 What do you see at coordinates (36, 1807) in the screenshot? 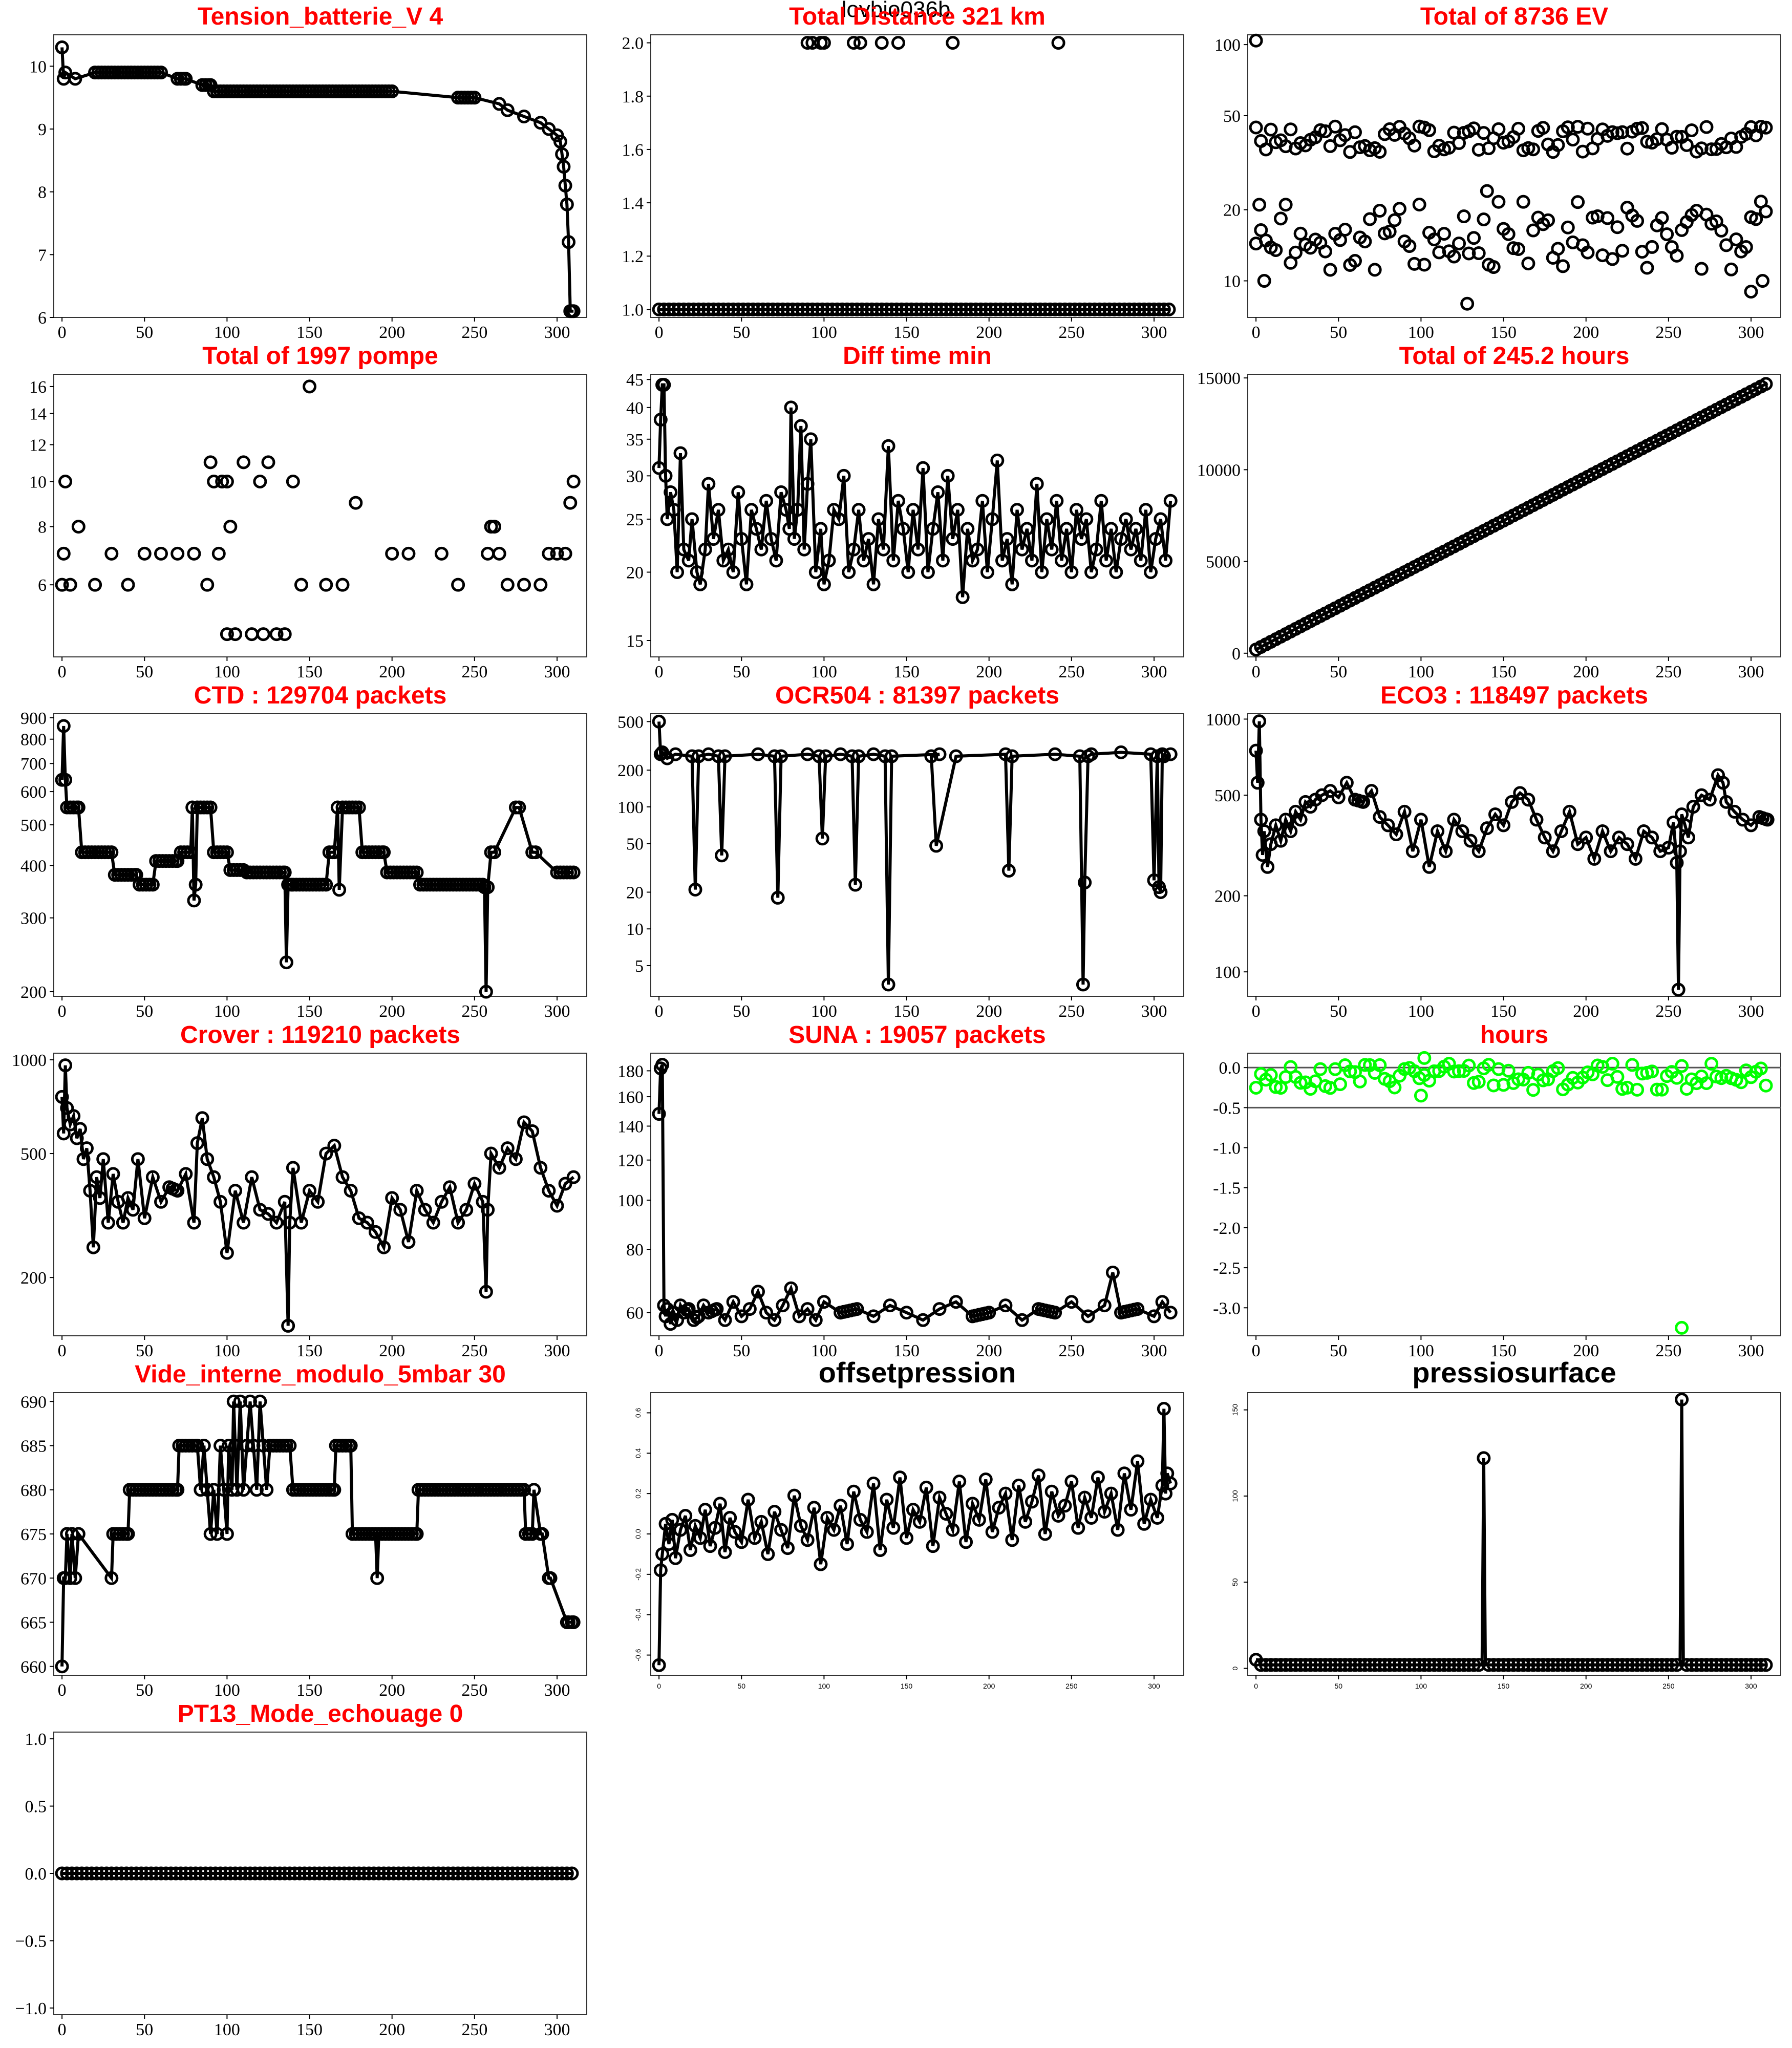
I see `y-tick-label: 0.5` at bounding box center [36, 1807].